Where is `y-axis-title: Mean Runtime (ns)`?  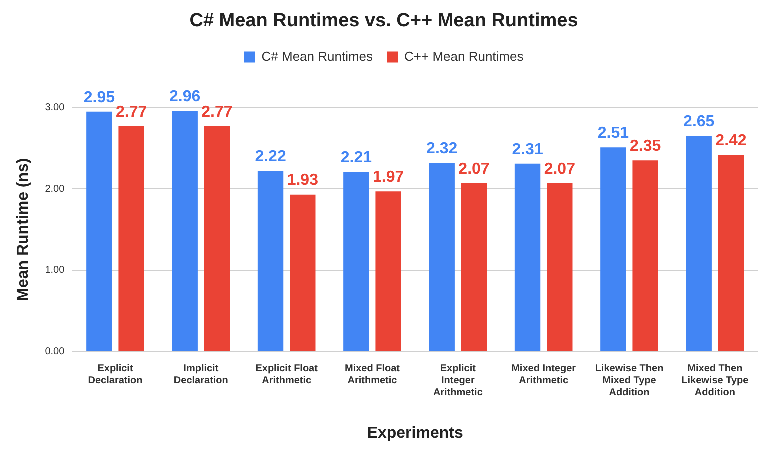
y-axis-title: Mean Runtime (ns) is located at coordinates (23, 230).